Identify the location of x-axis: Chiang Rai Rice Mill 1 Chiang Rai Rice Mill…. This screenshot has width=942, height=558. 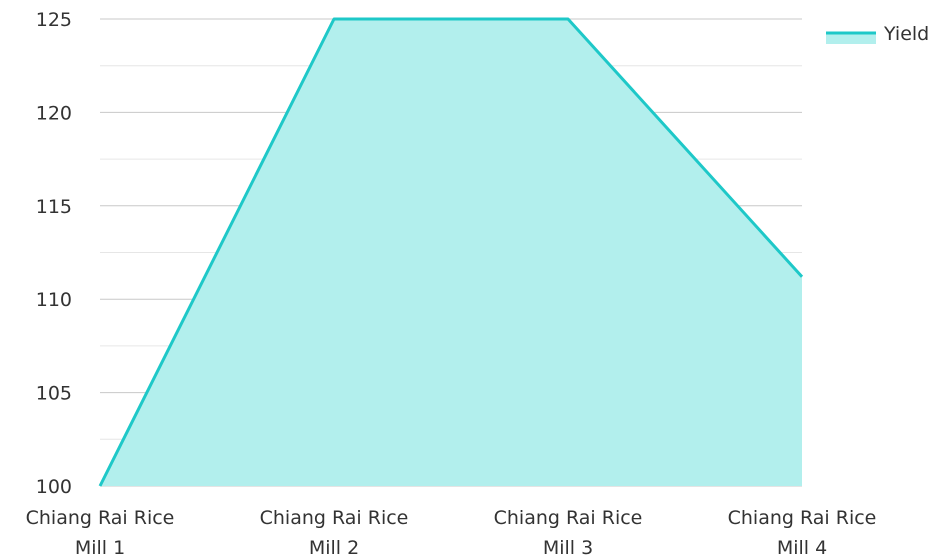
(451, 532).